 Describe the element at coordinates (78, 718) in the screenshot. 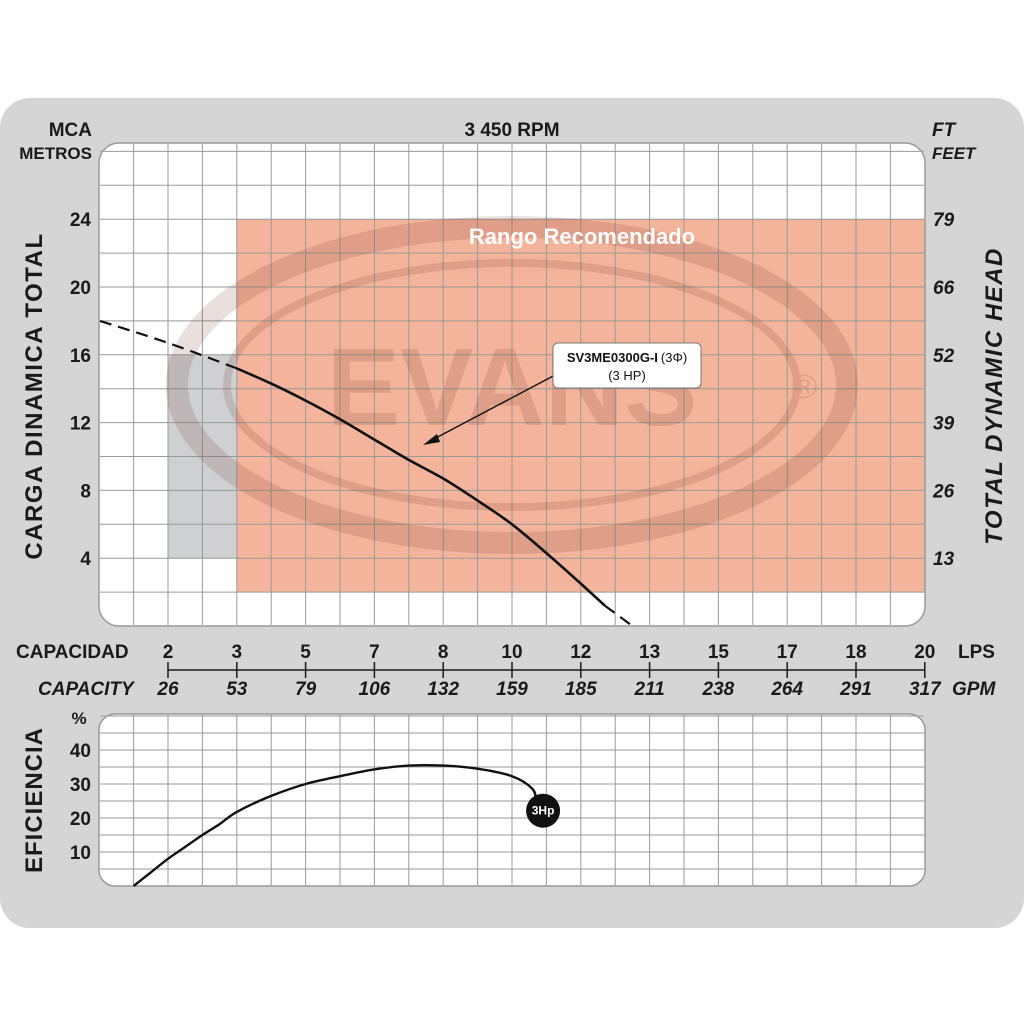

I see `efficiency-unit: %` at that location.